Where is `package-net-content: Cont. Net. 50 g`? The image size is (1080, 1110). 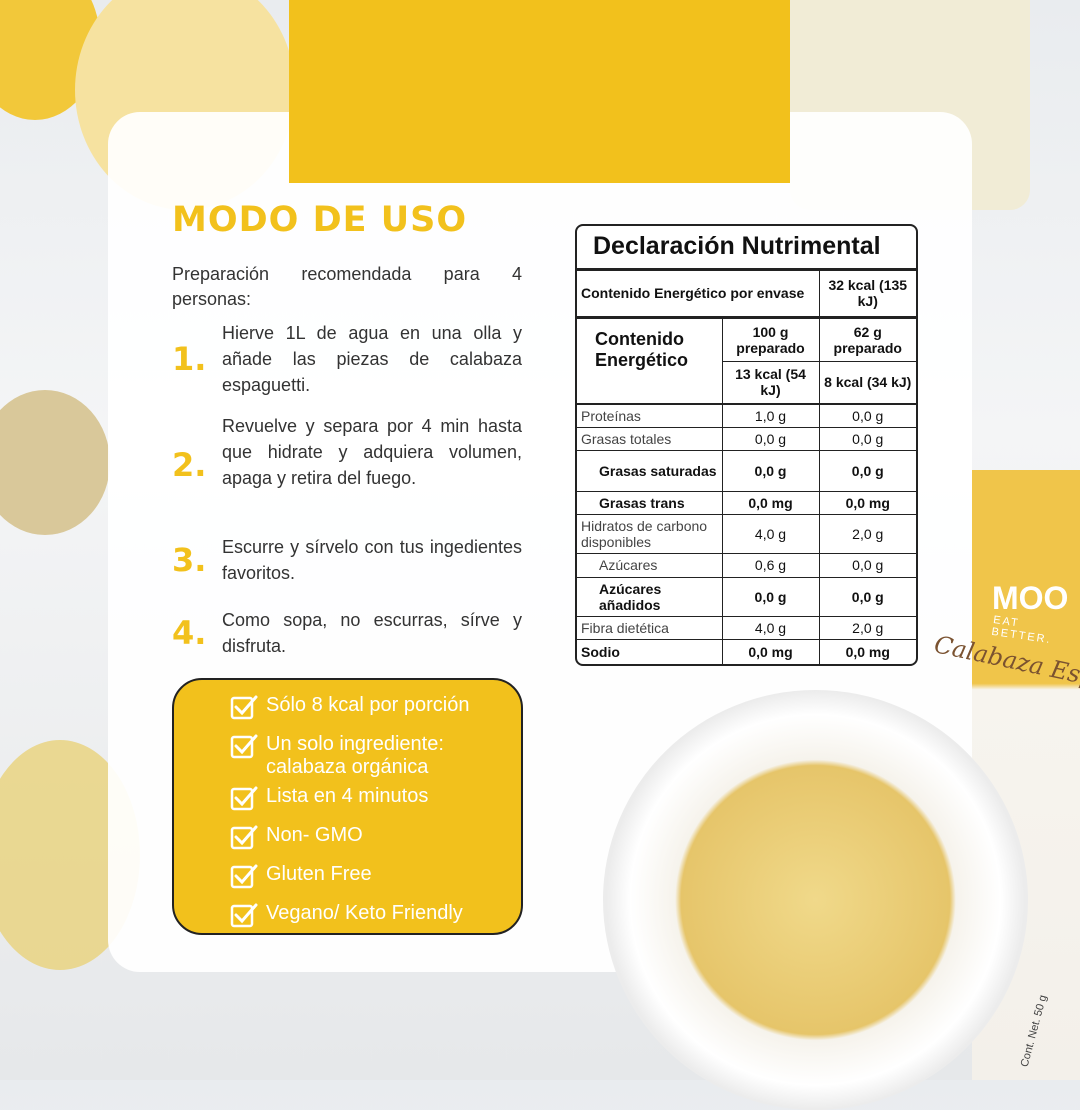 package-net-content: Cont. Net. 50 g is located at coordinates (1034, 1031).